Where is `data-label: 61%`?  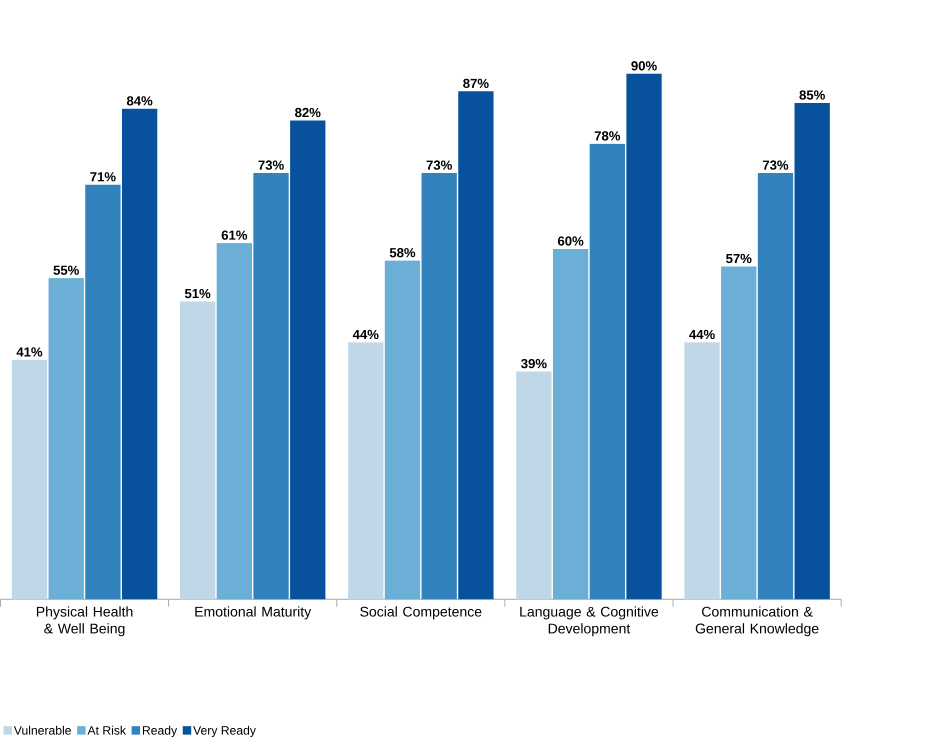
data-label: 61% is located at coordinates (235, 235).